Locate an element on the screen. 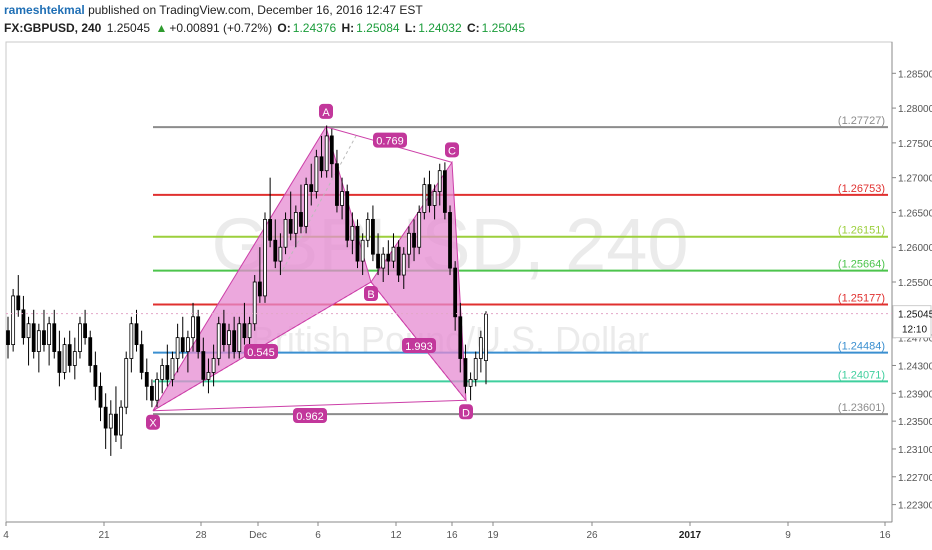 Image resolution: width=932 pixels, height=550 pixels. point-label-d: D is located at coordinates (466, 412).